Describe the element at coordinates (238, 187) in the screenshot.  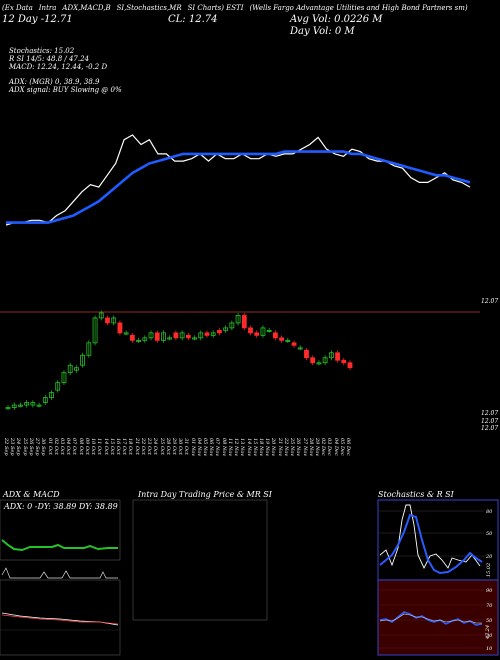
I see `moving-average-line` at that location.